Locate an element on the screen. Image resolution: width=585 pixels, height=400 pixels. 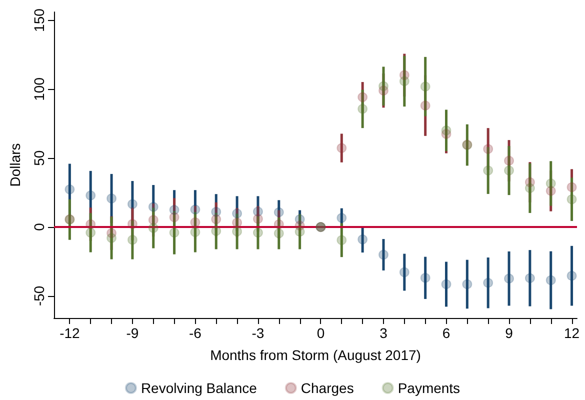
y-axis-title: Dollars is located at coordinates (15, 165).